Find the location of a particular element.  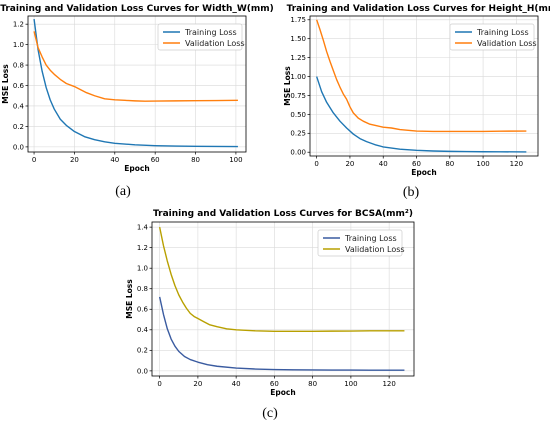

figure-caption: (b) is located at coordinates (411, 192).